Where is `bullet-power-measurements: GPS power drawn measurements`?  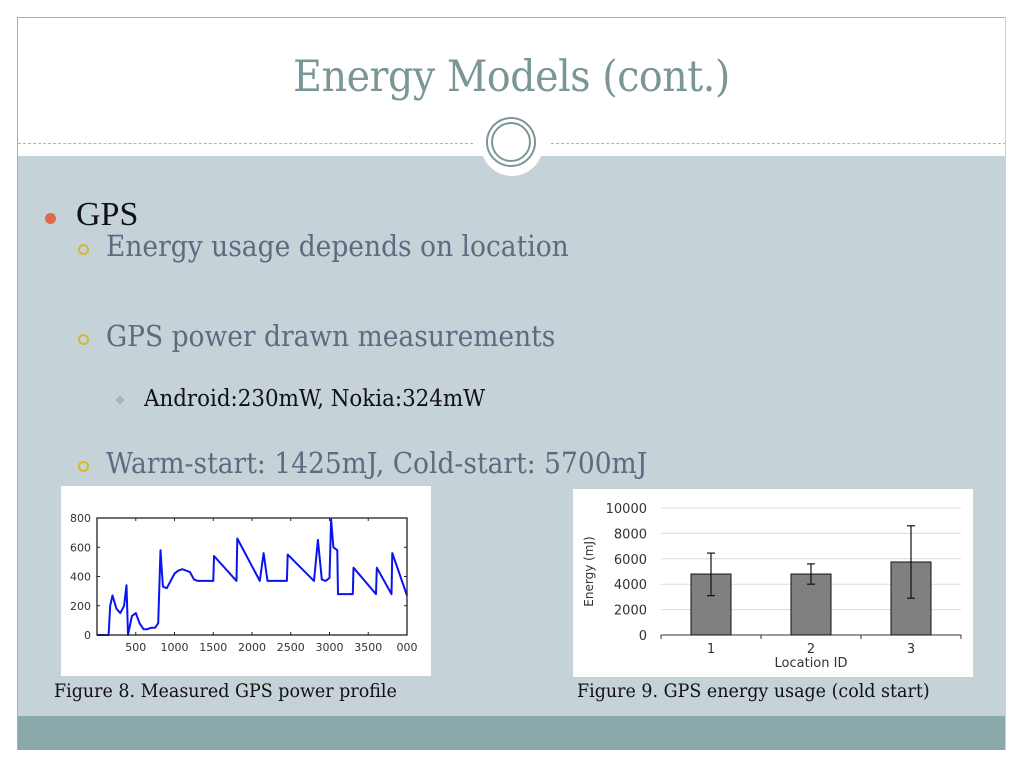
bullet-power-measurements: GPS power drawn measurements is located at coordinates (331, 336).